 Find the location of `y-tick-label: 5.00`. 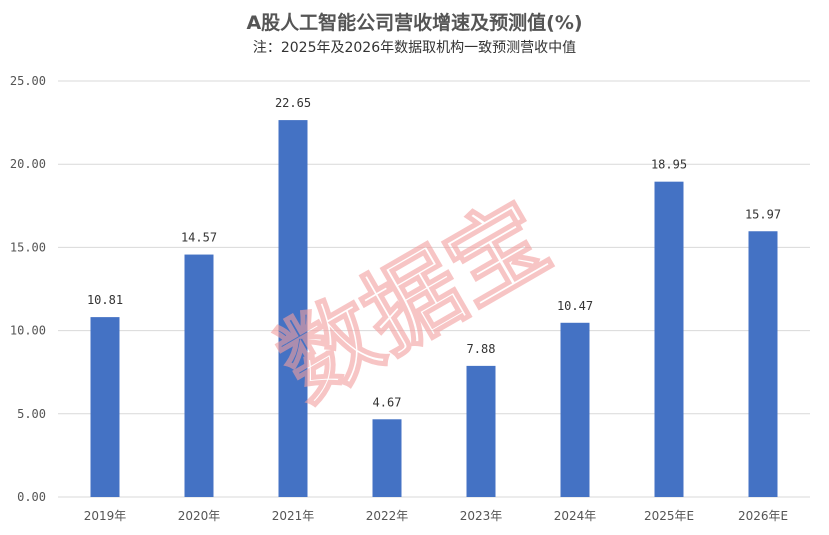

y-tick-label: 5.00 is located at coordinates (31, 414).